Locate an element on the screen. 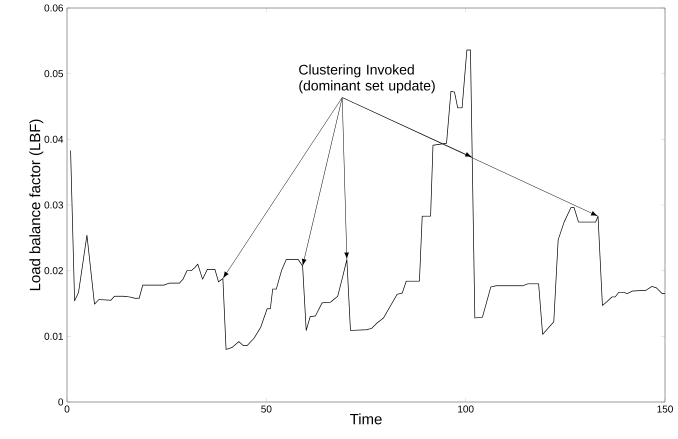  y-tick-label: 0.02 is located at coordinates (53, 270).